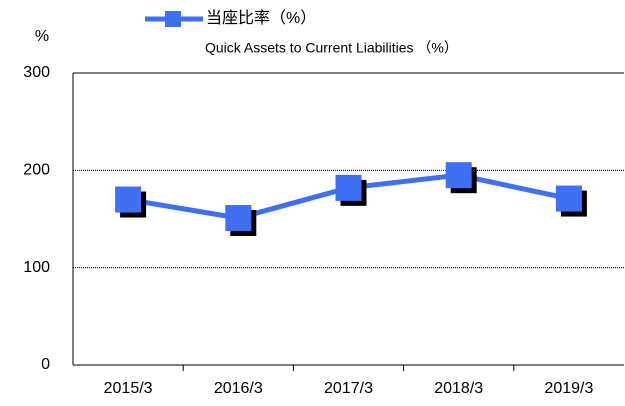 The height and width of the screenshot is (406, 625). What do you see at coordinates (36, 72) in the screenshot?
I see `y-tick-label: 300` at bounding box center [36, 72].